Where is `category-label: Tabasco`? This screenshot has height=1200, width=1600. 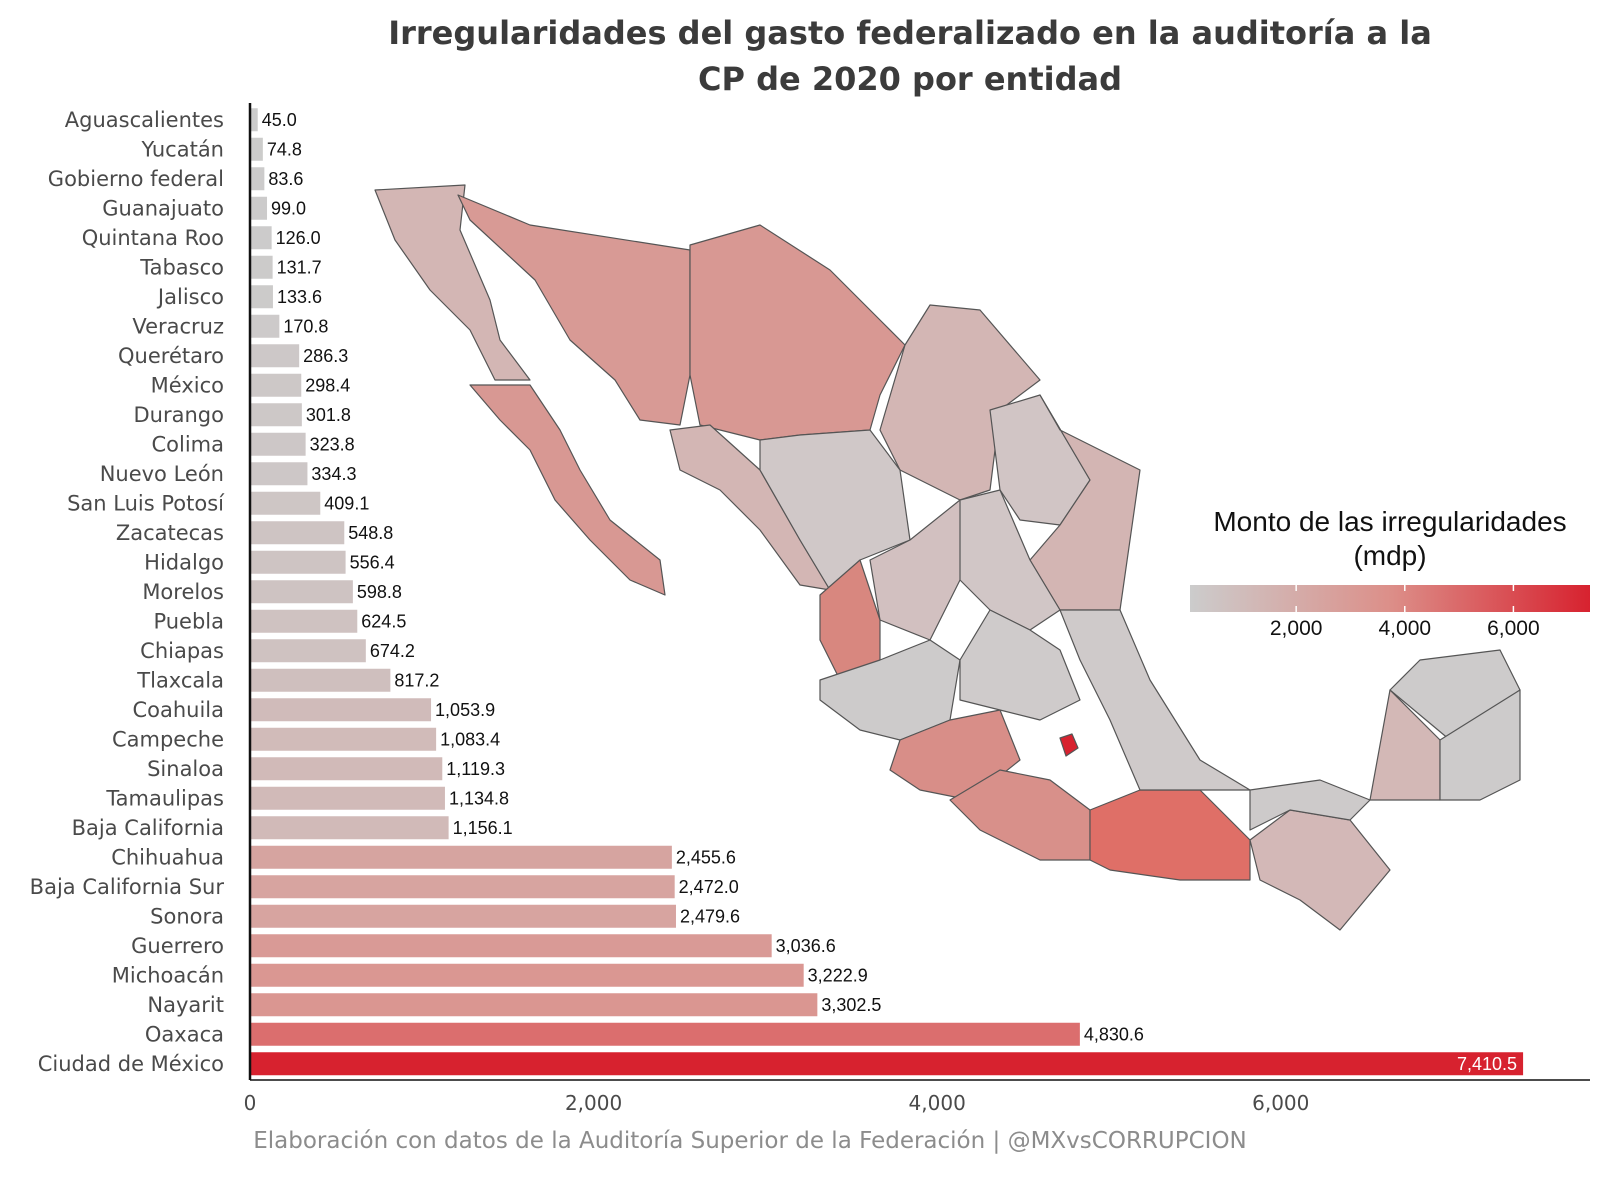
category-label: Tabasco is located at coordinates (181, 267).